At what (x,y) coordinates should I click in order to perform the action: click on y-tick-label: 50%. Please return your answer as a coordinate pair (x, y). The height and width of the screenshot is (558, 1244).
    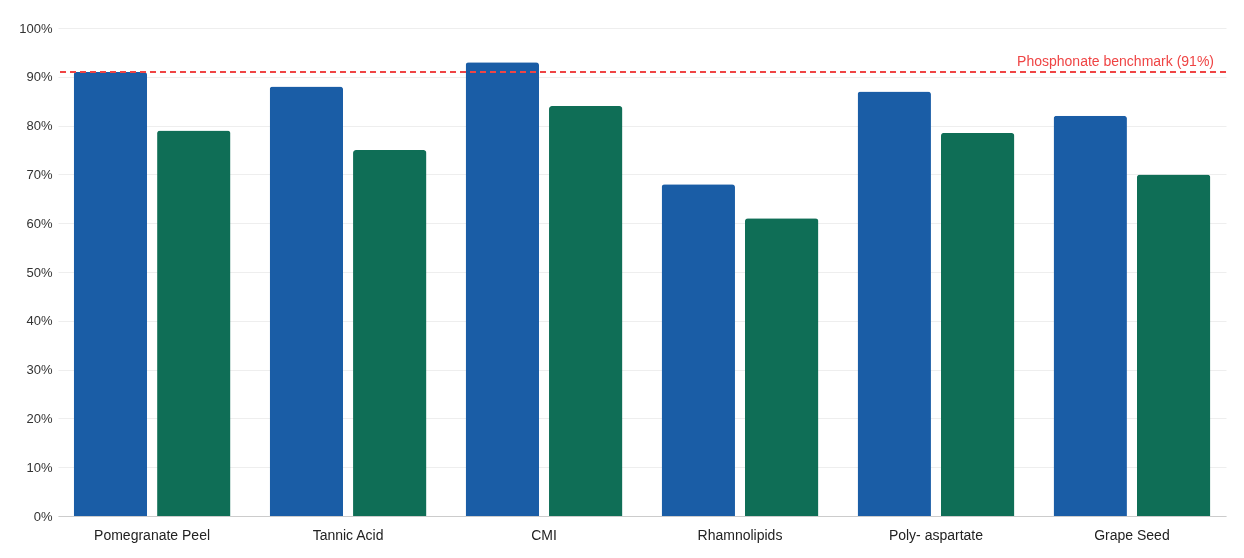
    Looking at the image, I should click on (39, 272).